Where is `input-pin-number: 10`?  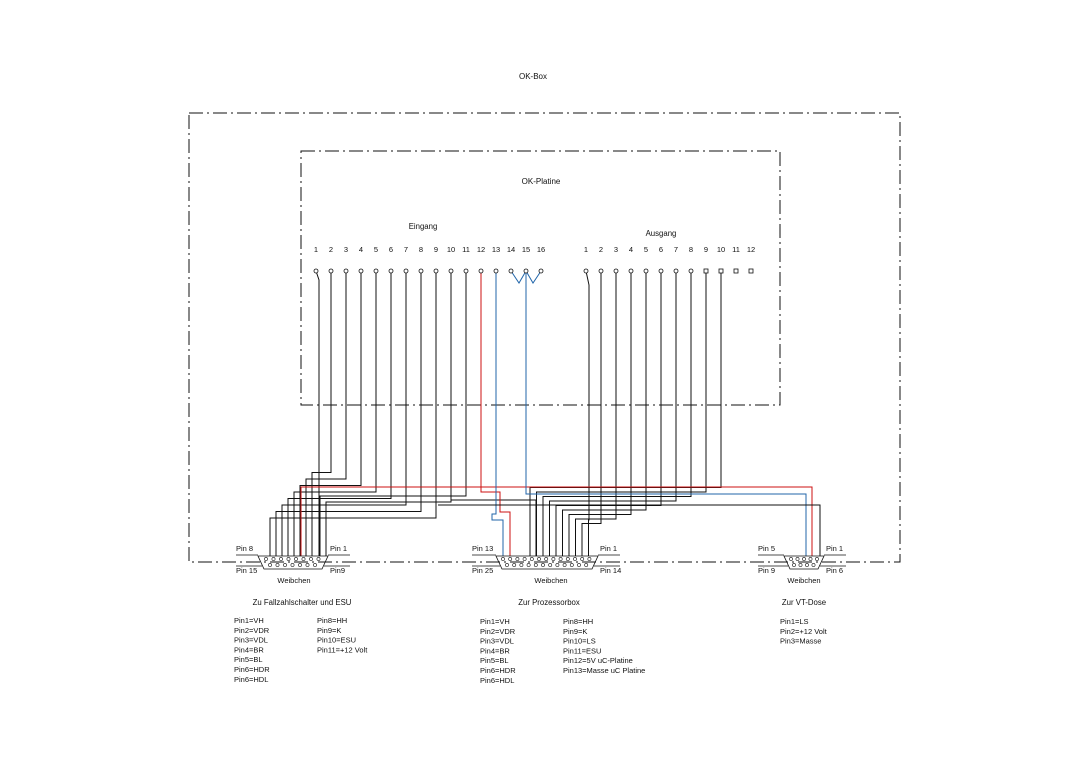 input-pin-number: 10 is located at coordinates (451, 249).